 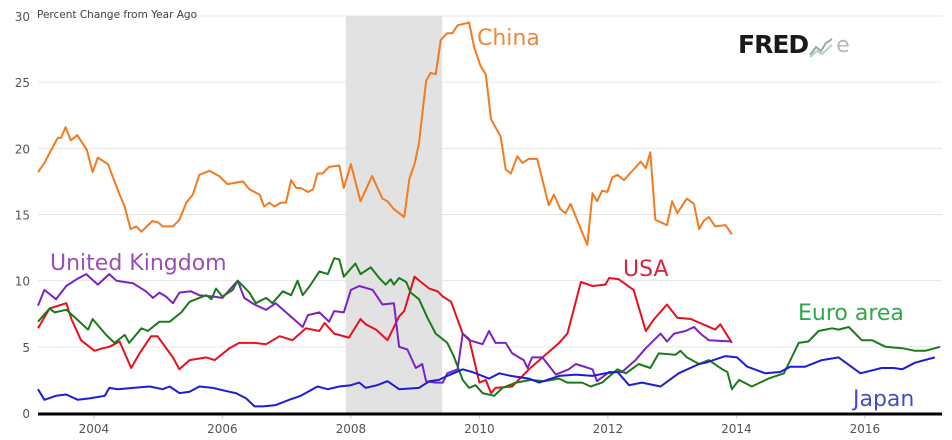 What do you see at coordinates (22, 149) in the screenshot?
I see `y-tick-label: 20` at bounding box center [22, 149].